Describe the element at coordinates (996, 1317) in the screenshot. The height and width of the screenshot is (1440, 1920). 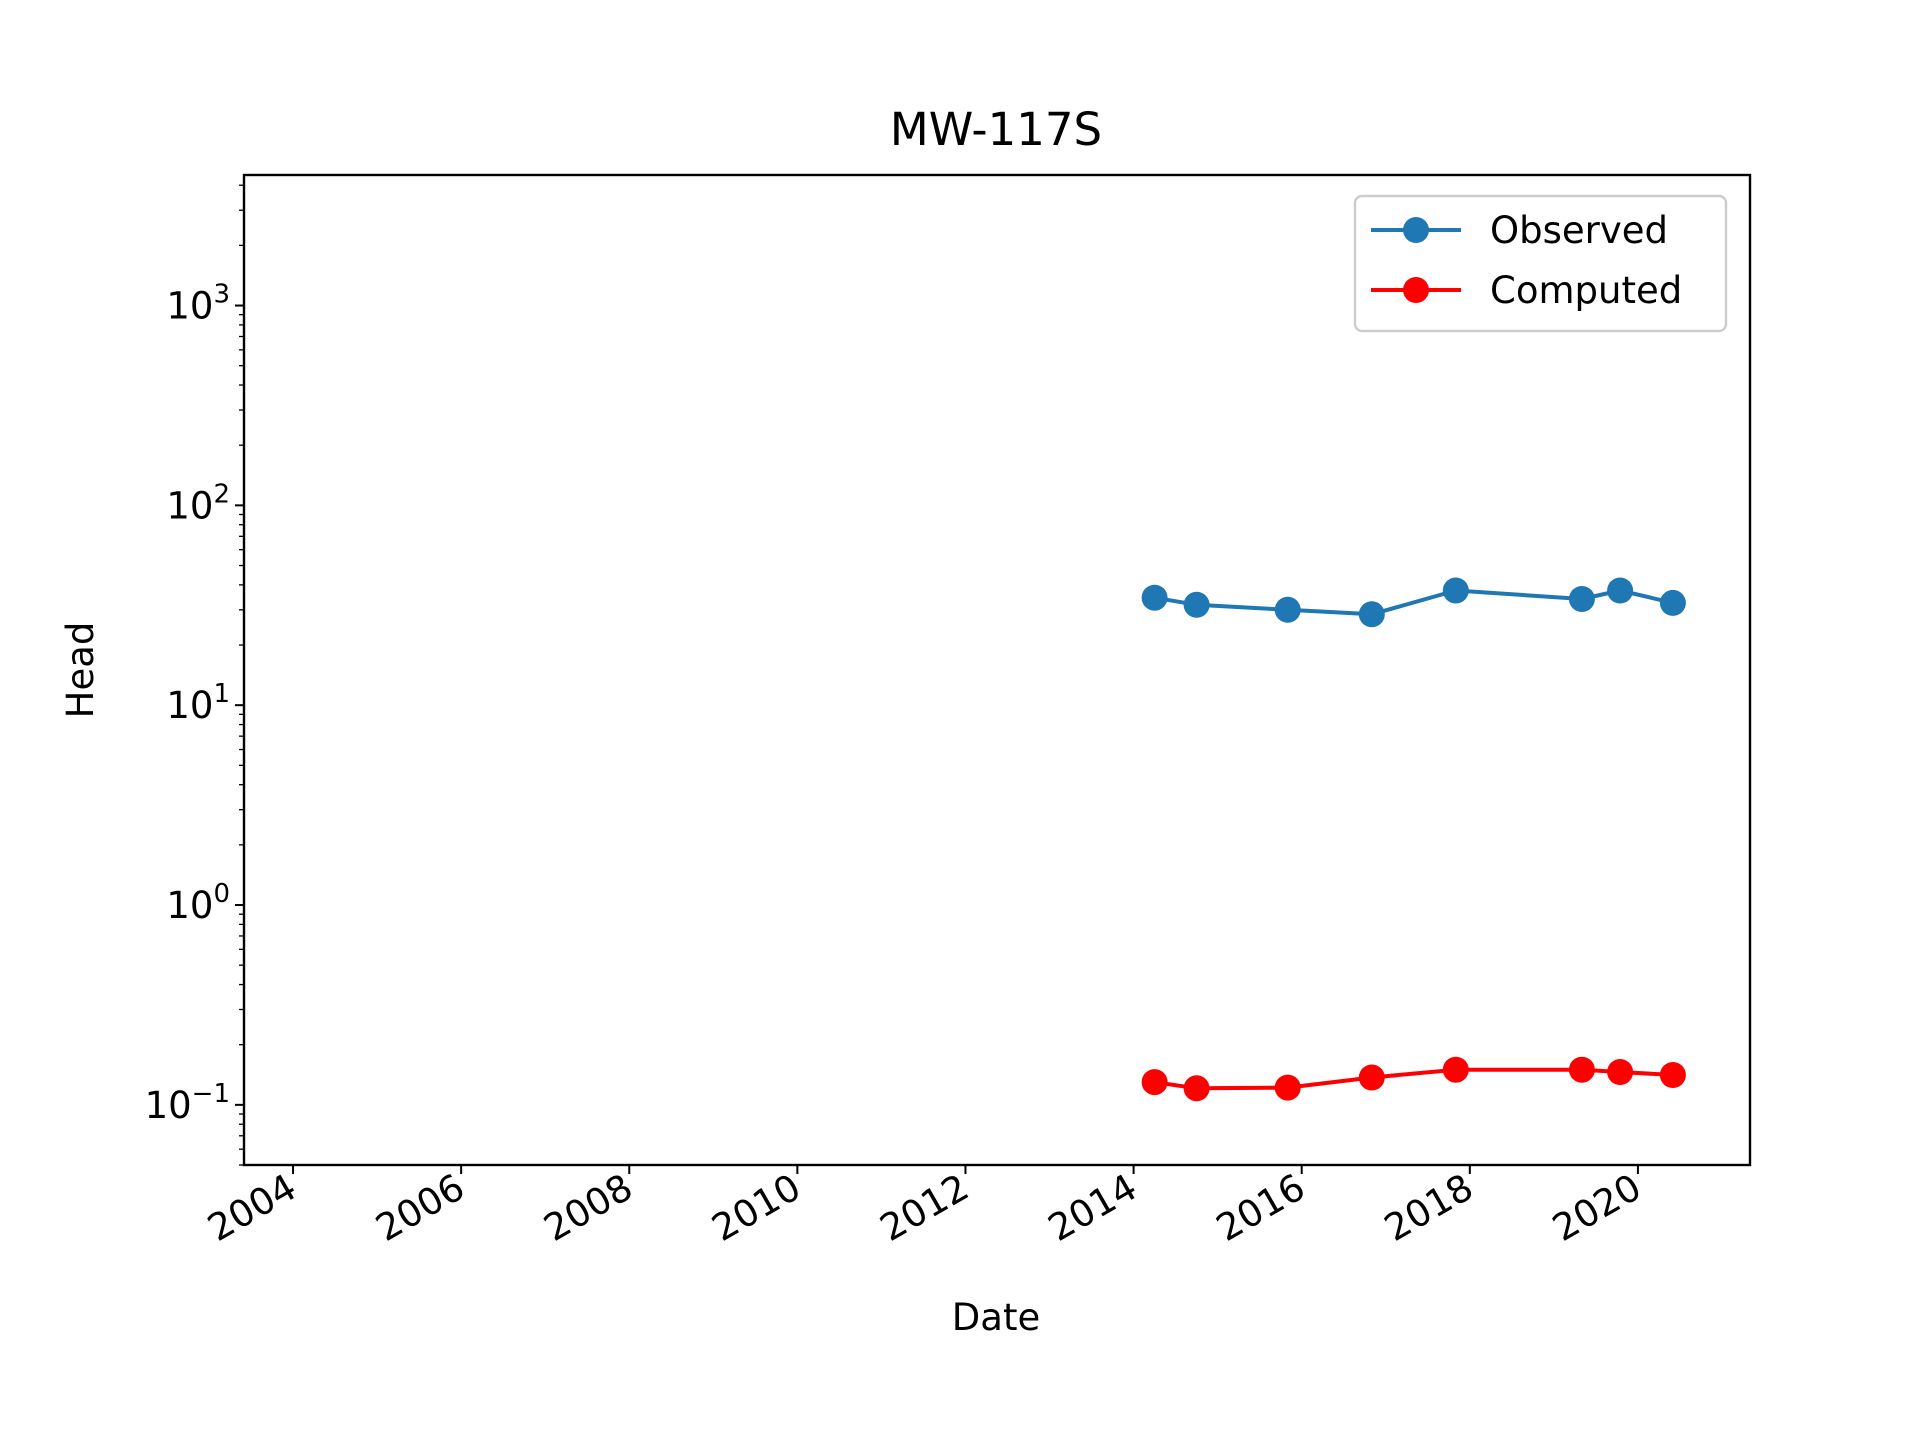
I see `x-axis-label: Date` at that location.